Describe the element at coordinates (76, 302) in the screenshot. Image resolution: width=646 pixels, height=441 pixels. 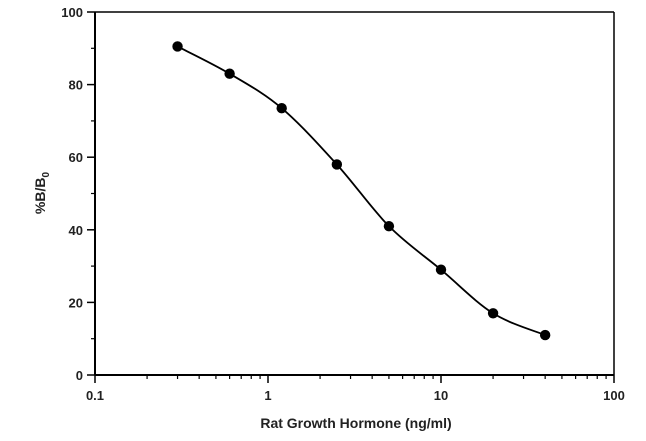
I see `y-tick-label: 20` at that location.